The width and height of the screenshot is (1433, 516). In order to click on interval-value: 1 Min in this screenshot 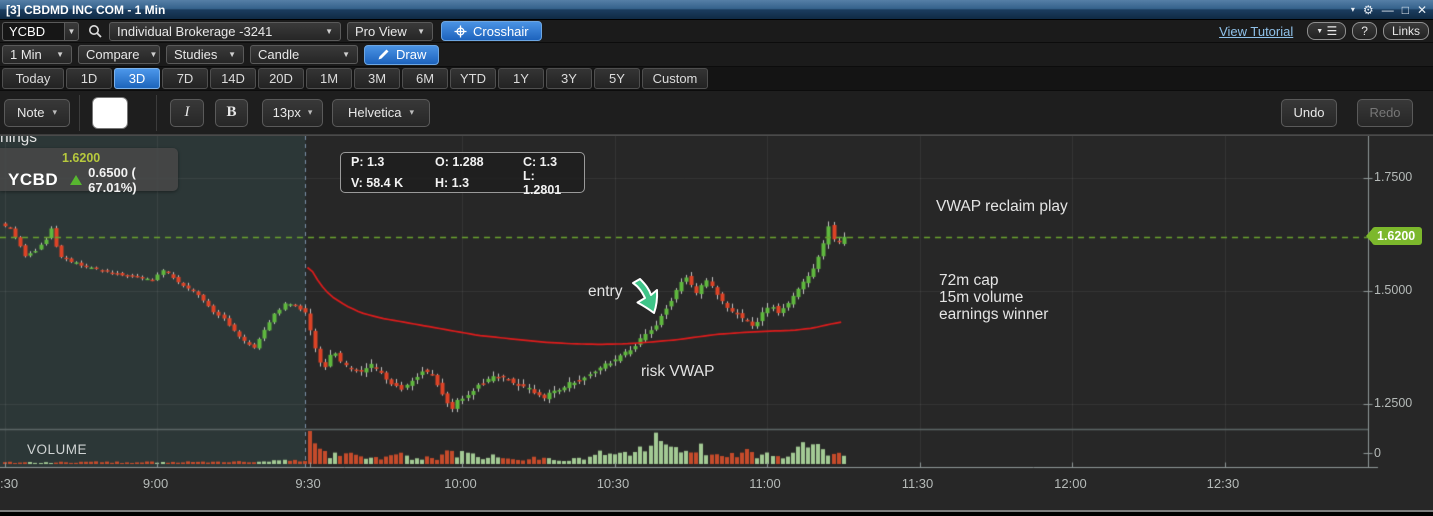, I will do `click(26, 54)`.